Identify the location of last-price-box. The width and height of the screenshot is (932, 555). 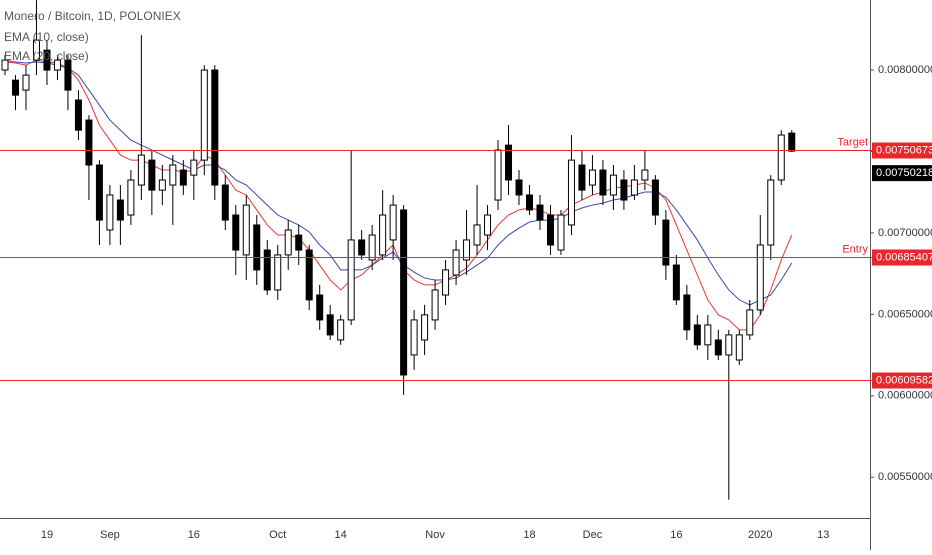
(902, 173).